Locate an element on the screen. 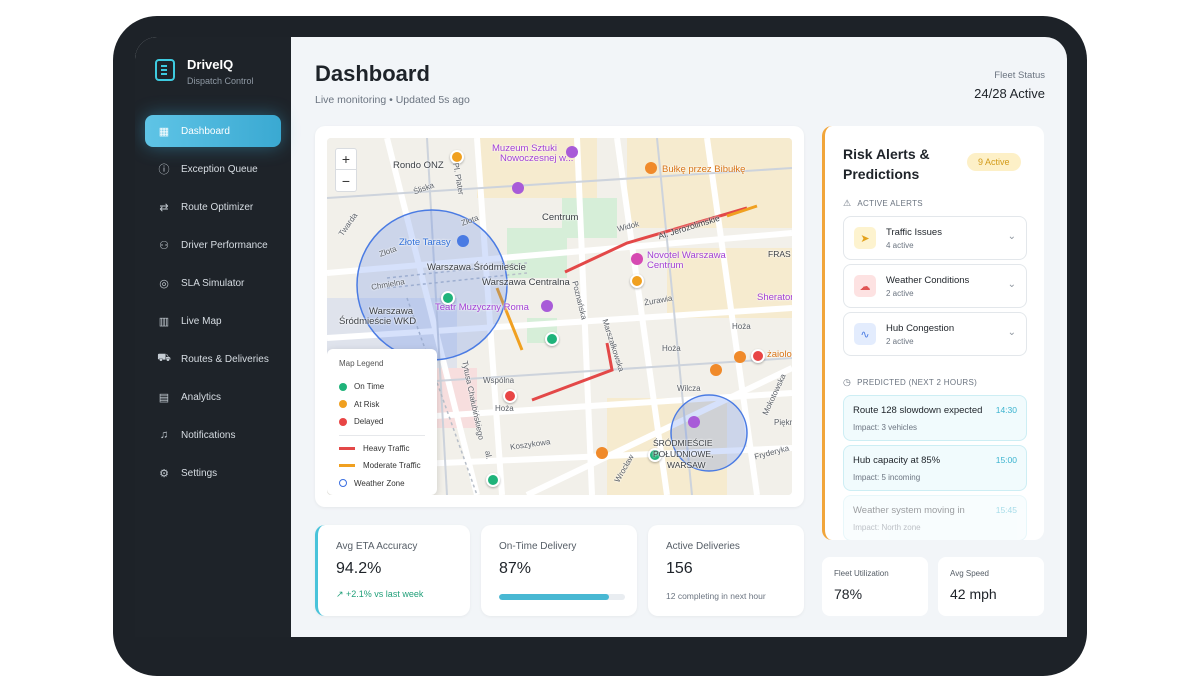  museum-pin-icon is located at coordinates (572, 152).